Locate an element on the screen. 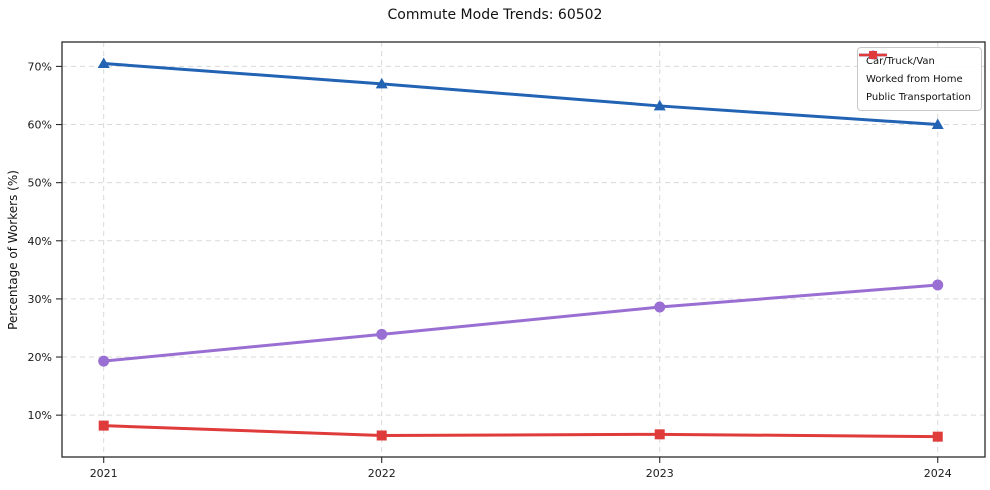  chart-title: Commute Mode Trends: 60502 is located at coordinates (495, 15).